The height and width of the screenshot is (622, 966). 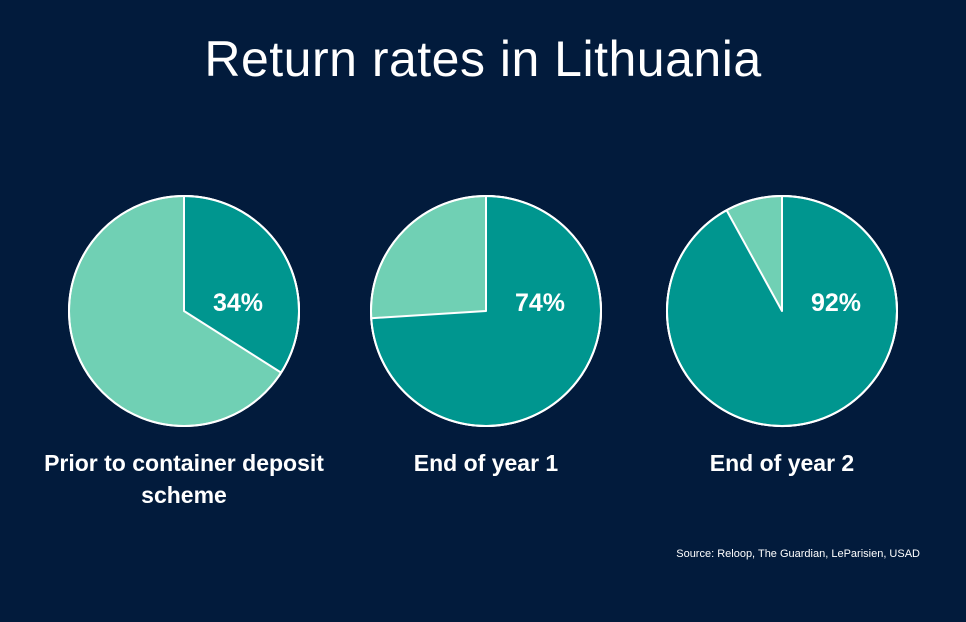 I want to click on pie-3: 92%, so click(x=782, y=311).